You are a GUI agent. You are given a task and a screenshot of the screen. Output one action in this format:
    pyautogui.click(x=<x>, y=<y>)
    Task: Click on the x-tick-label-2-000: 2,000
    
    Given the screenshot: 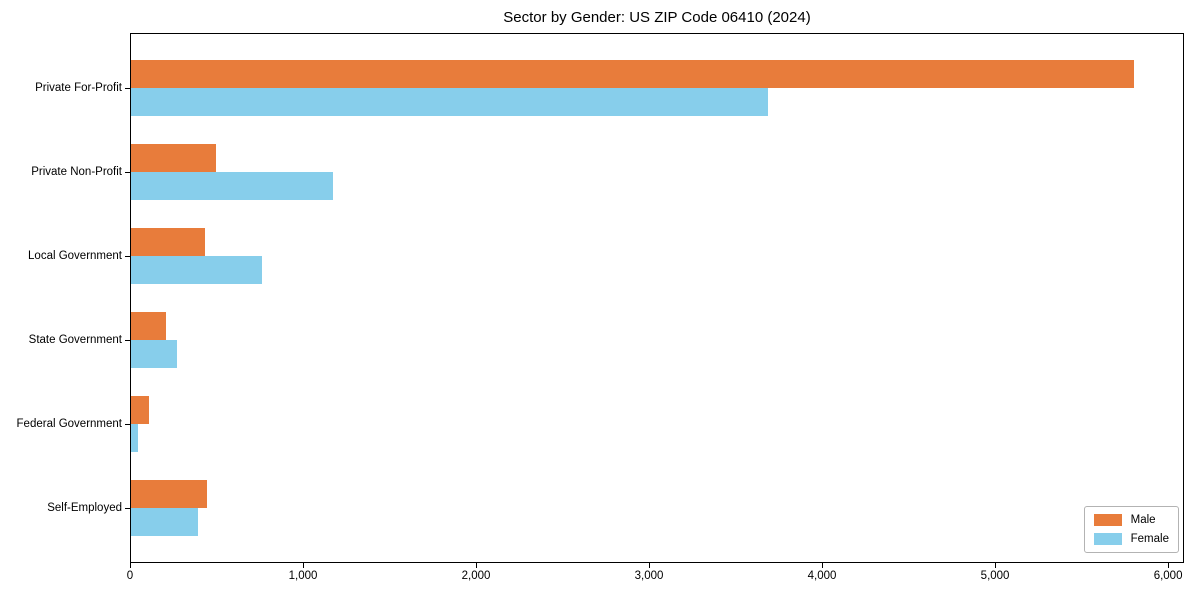 What is the action you would take?
    pyautogui.click(x=476, y=576)
    